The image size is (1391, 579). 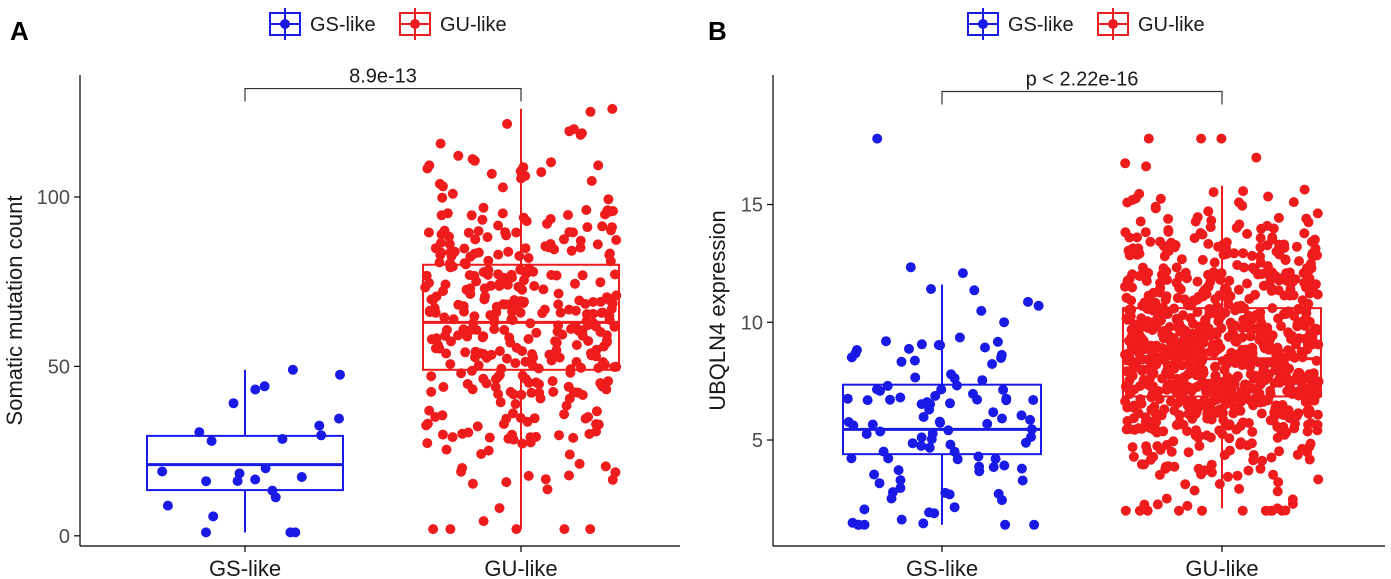 I want to click on significance-bracket: 8.9e-13, so click(x=383, y=84).